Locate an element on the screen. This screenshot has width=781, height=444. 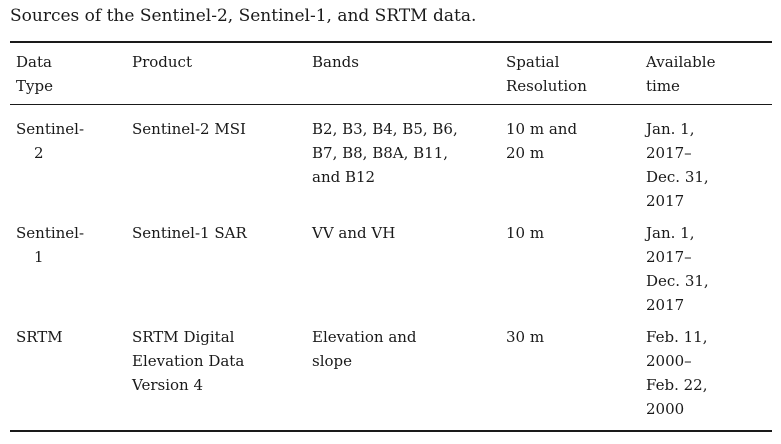
cell-resolution: 10 m and 20 m is located at coordinates (571, 141).